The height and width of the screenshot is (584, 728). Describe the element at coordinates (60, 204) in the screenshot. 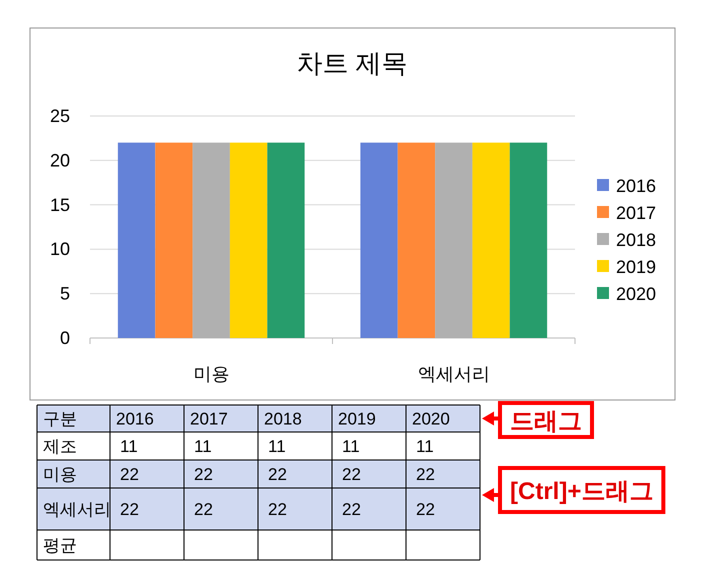

I see `y-tick-label: 15` at that location.